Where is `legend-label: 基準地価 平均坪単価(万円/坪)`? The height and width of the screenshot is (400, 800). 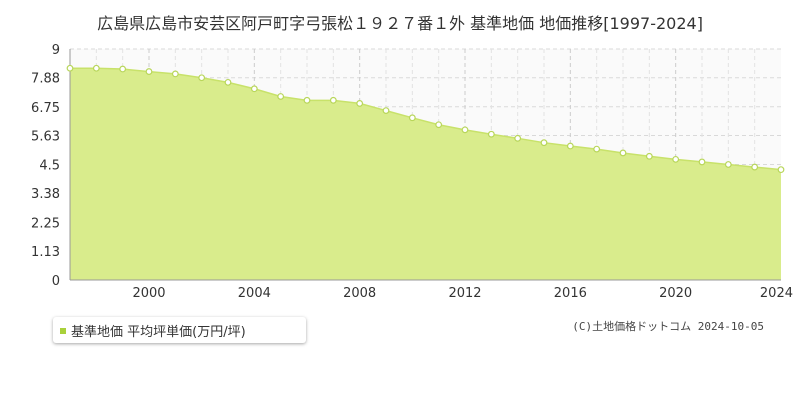
legend-label: 基準地価 平均坪単価(万円/坪) is located at coordinates (158, 332).